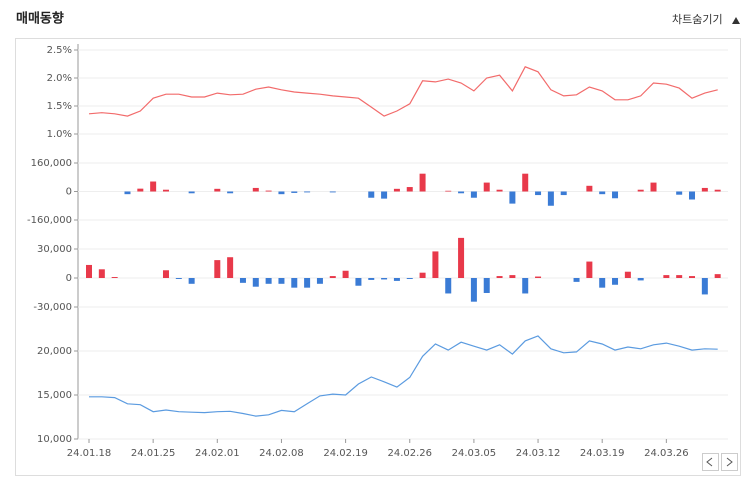  I want to click on y-tick-label: 1.5%, so click(59, 106).